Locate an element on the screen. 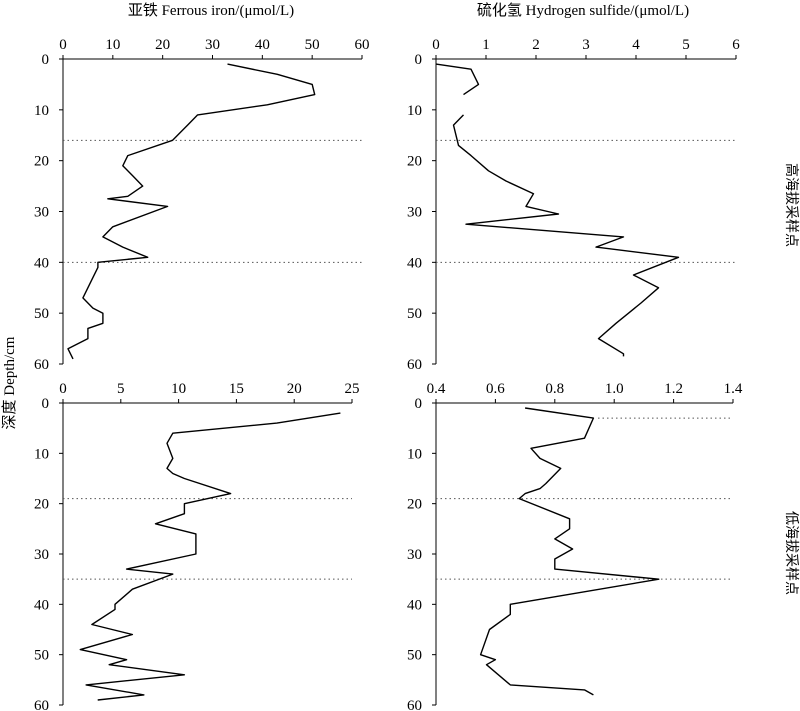 The width and height of the screenshot is (800, 711). x-tick-label: 2 is located at coordinates (536, 45).